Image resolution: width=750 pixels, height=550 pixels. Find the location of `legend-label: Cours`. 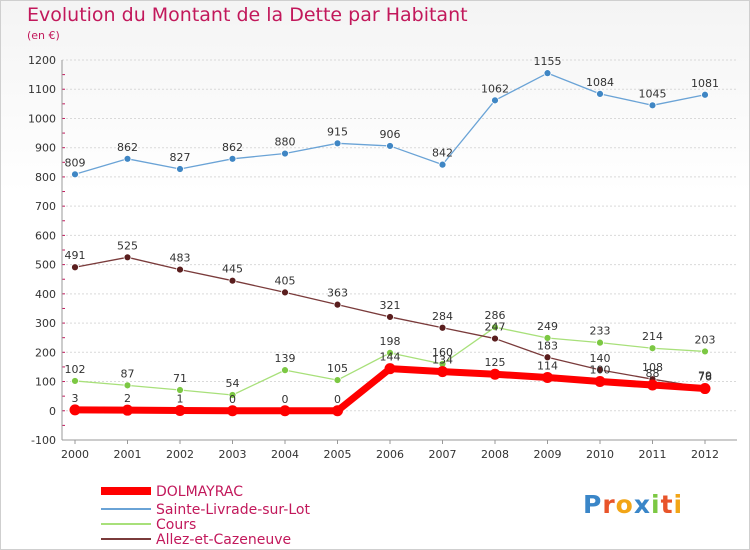

legend-label: Cours is located at coordinates (176, 525).